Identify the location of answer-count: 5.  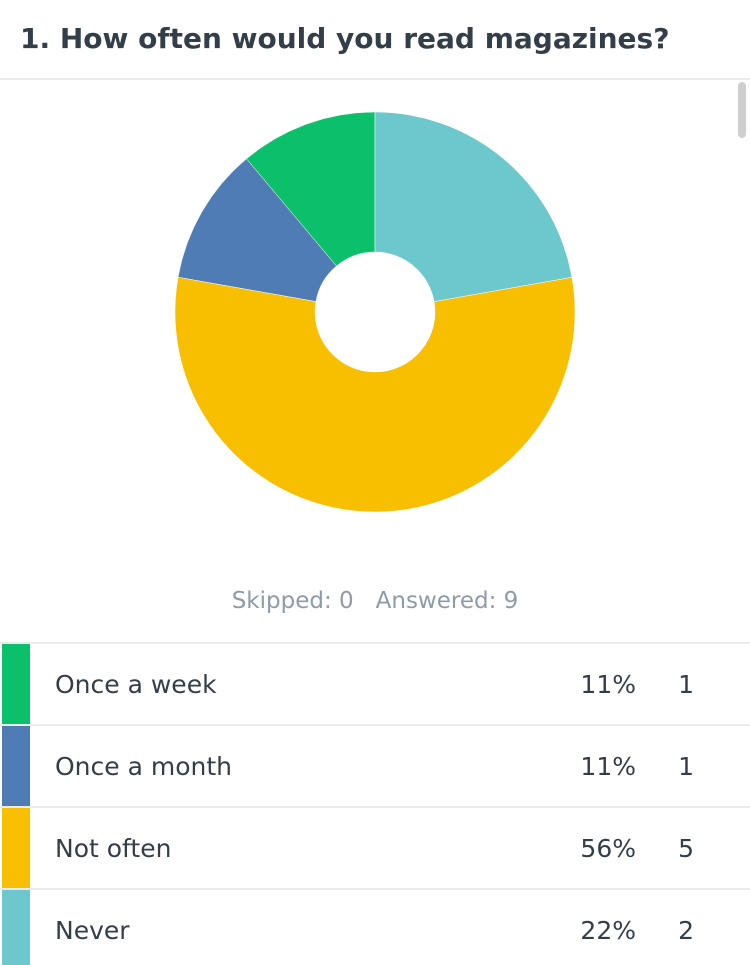
(686, 848).